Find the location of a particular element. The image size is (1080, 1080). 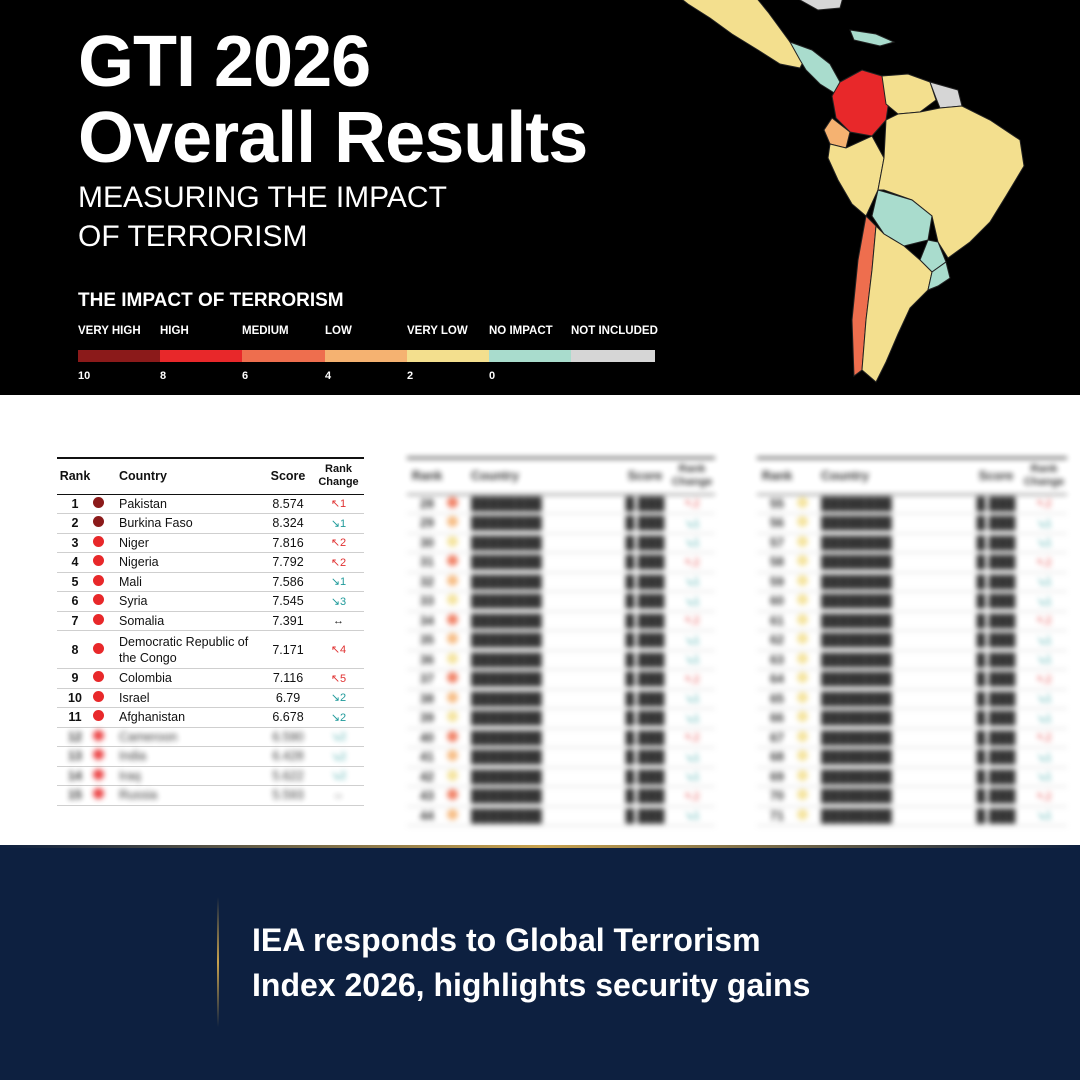

score-cell: 6.678 is located at coordinates (288, 717).